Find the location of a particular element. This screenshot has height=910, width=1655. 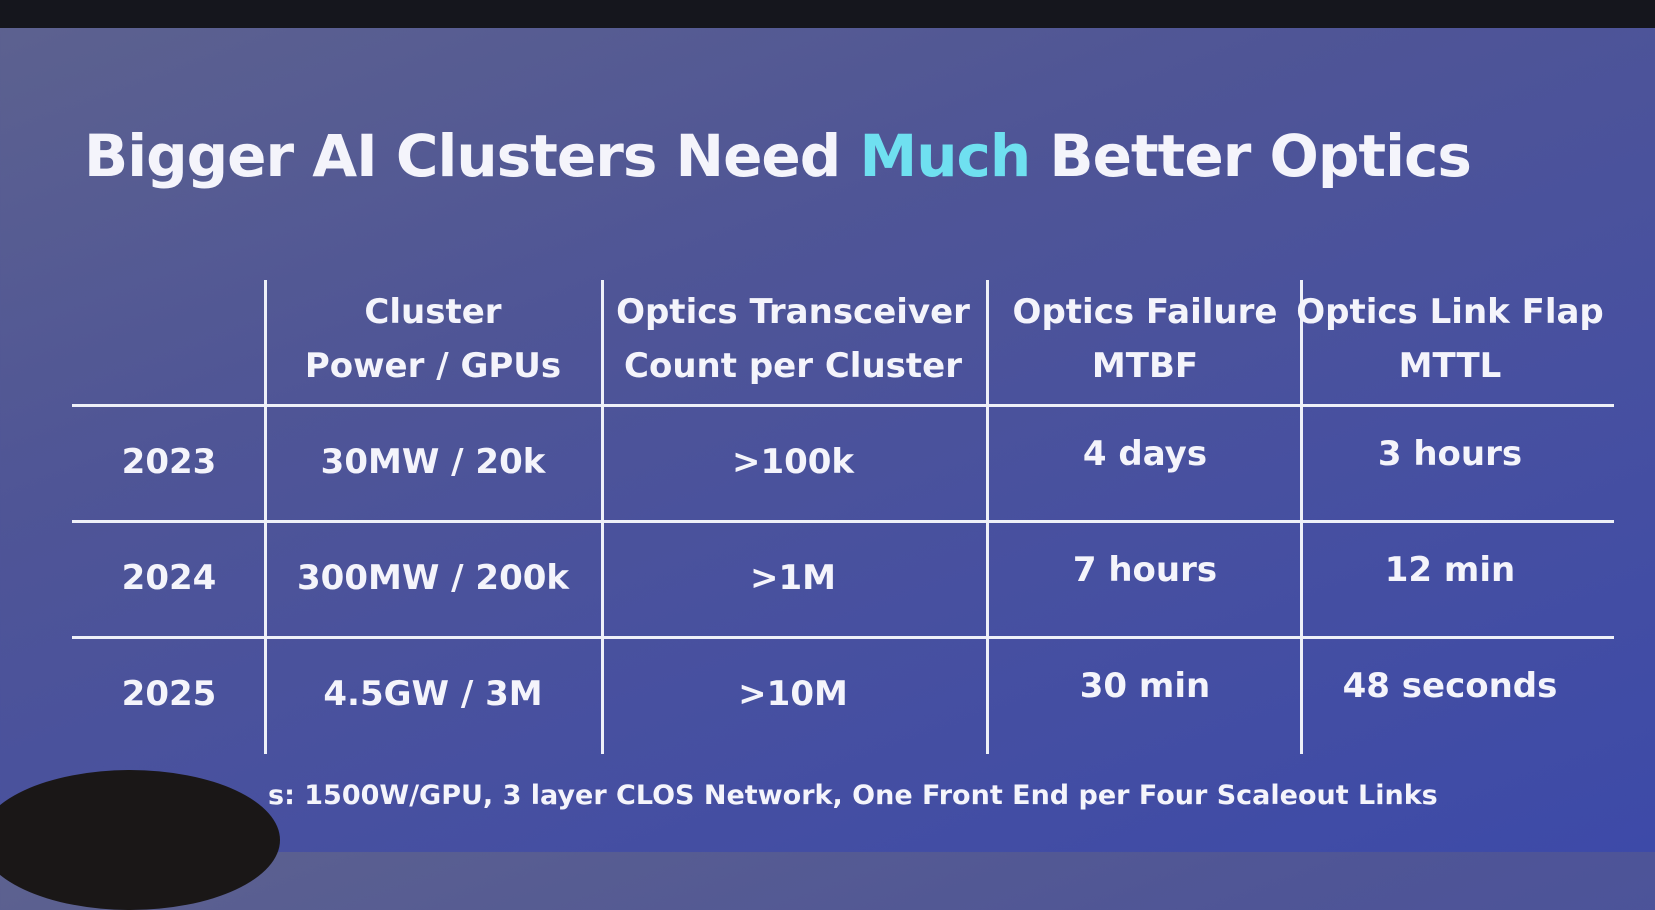

screen-edge is located at coordinates (827, 14).